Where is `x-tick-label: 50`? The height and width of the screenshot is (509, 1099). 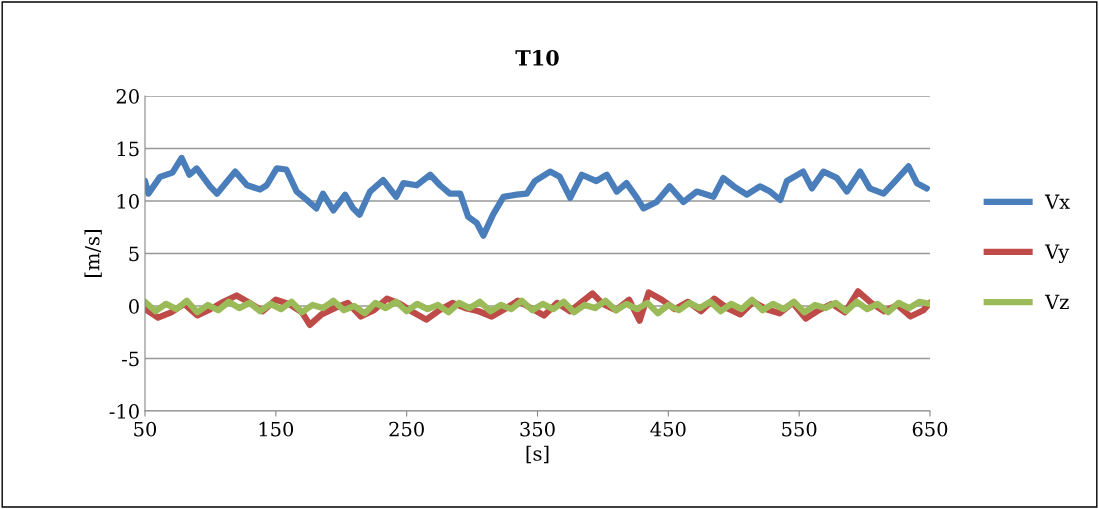 x-tick-label: 50 is located at coordinates (145, 429).